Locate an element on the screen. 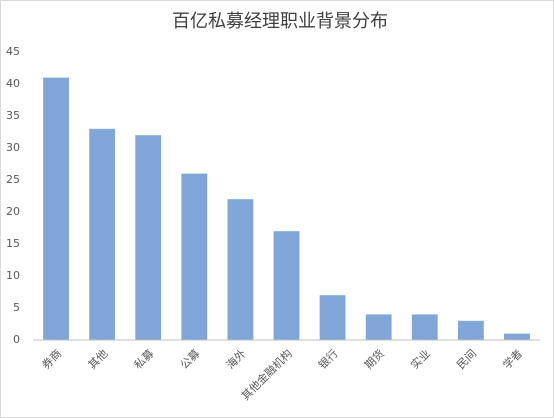 The image size is (554, 418). y-tick-label: 10 is located at coordinates (13, 275).